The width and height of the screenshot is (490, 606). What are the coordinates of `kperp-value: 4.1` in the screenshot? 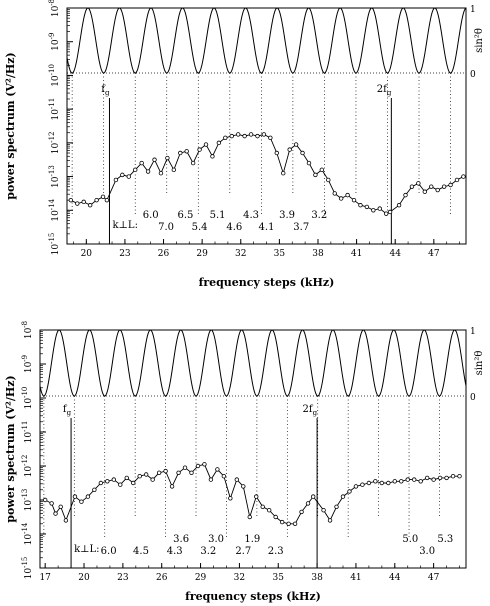 It's located at (267, 227).